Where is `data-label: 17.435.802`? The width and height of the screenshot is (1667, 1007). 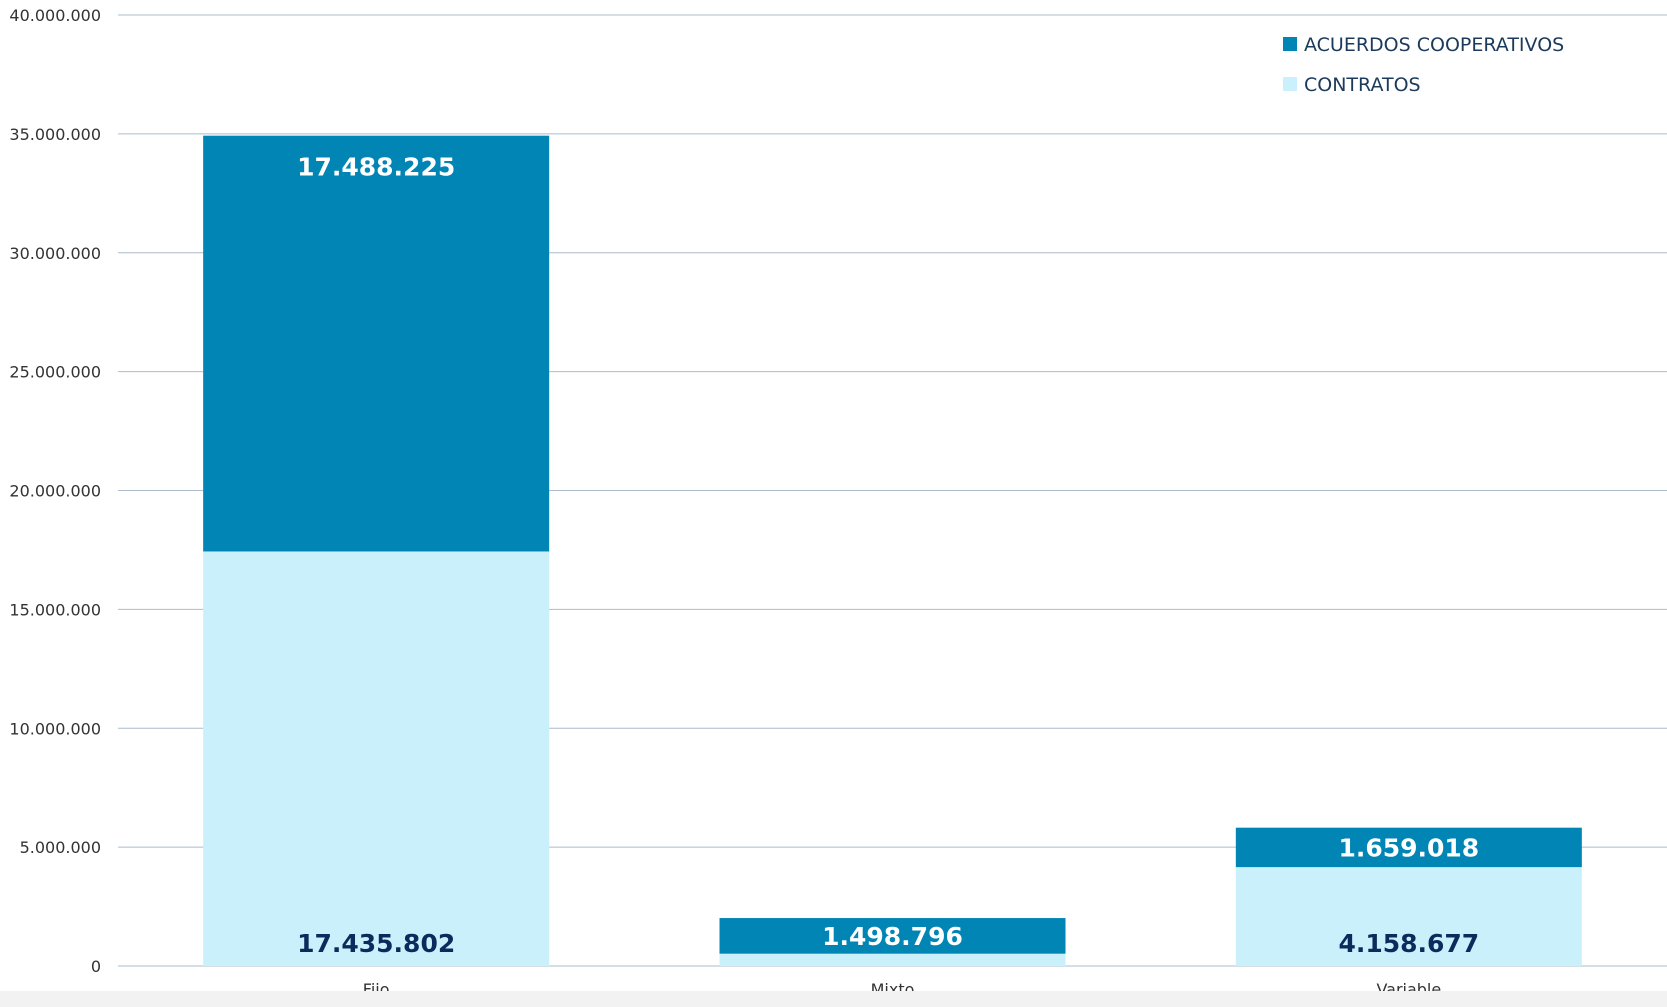 data-label: 17.435.802 is located at coordinates (376, 943).